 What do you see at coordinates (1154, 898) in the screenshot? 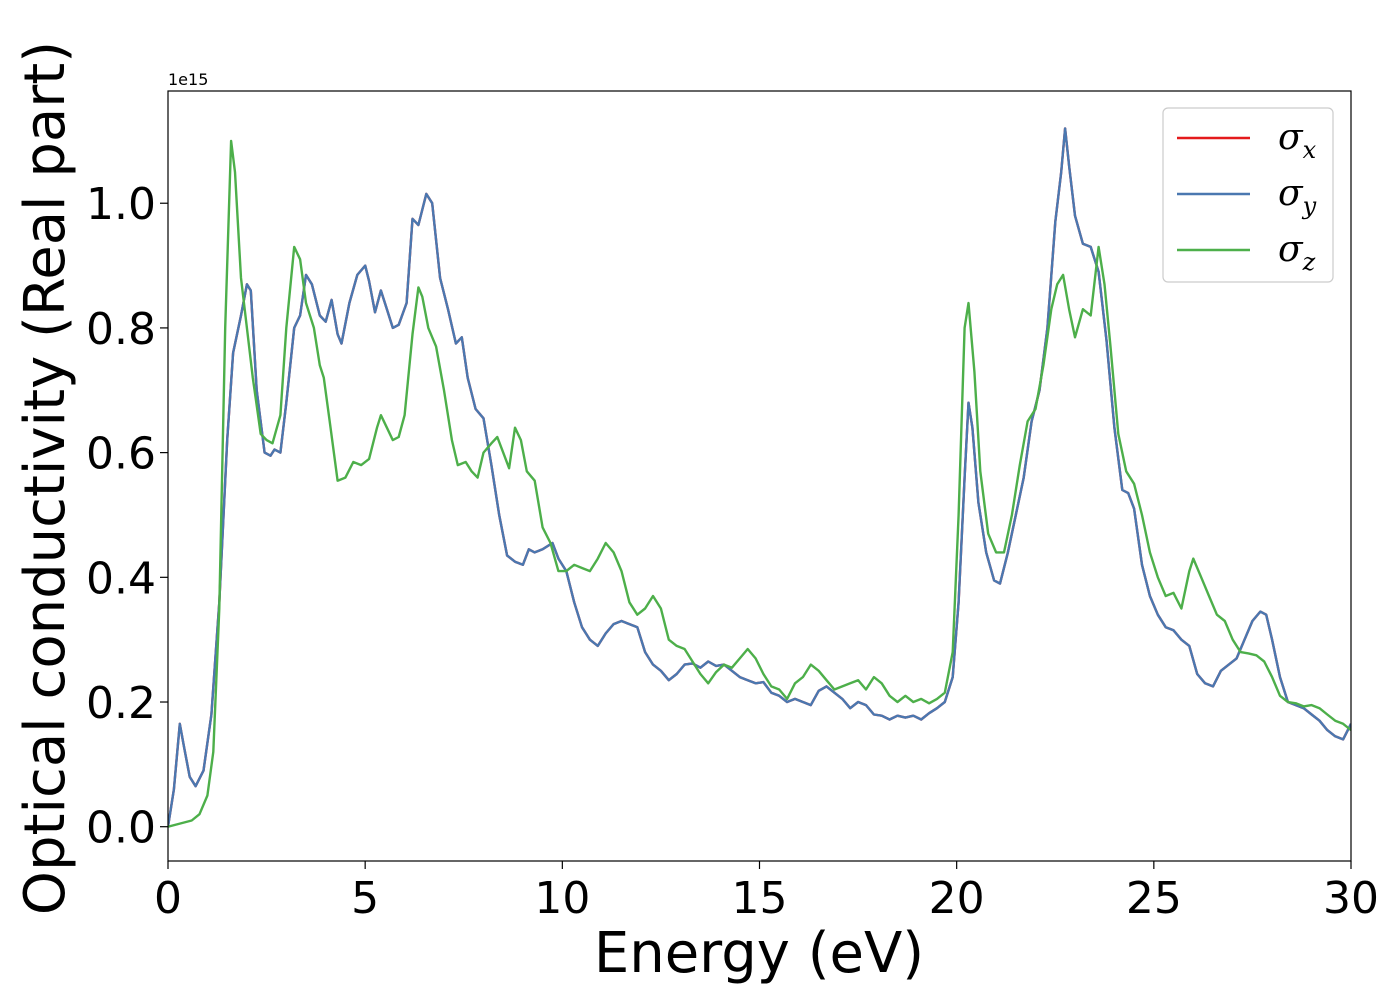
I see `x-tick-label: 25` at bounding box center [1154, 898].